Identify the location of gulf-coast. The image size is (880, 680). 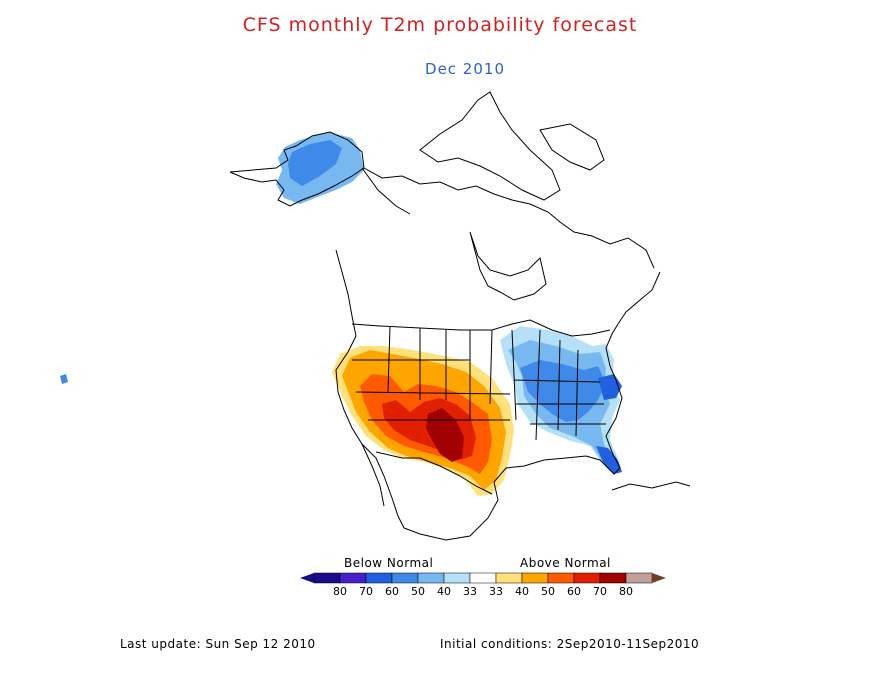
(513, 432).